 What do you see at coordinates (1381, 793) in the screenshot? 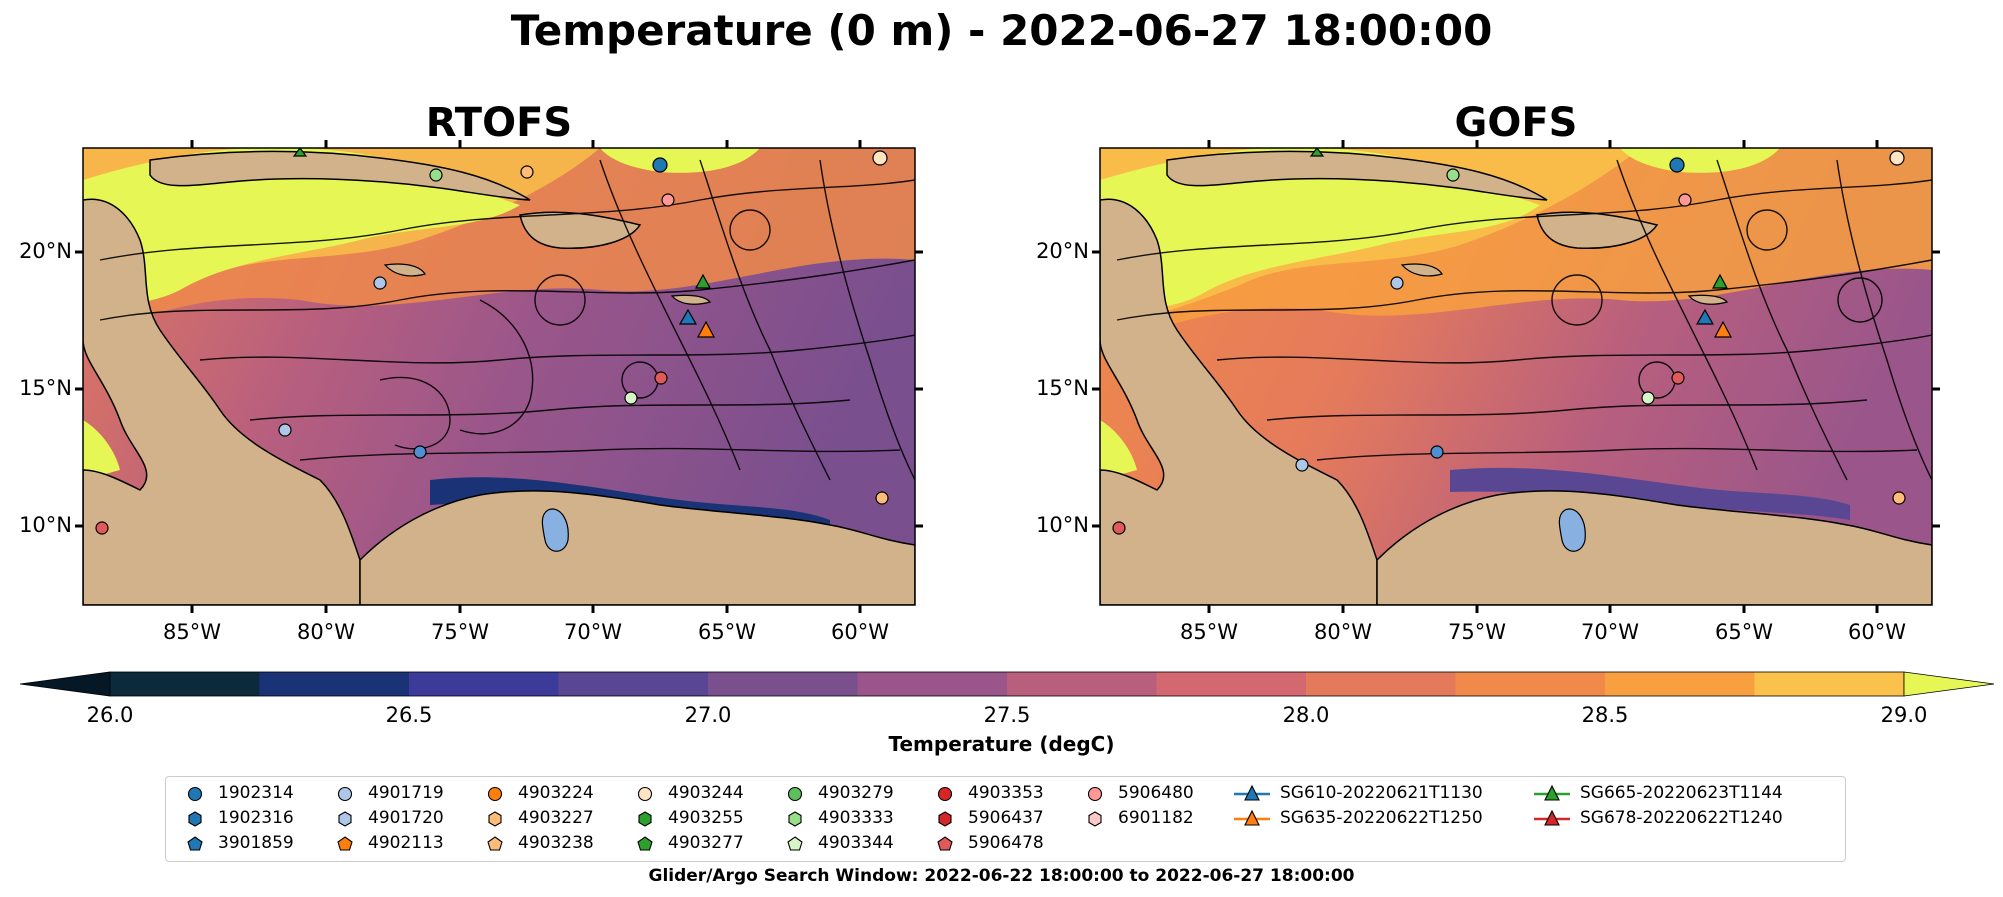
I see `legend-label: SG610-20220621T1130` at bounding box center [1381, 793].